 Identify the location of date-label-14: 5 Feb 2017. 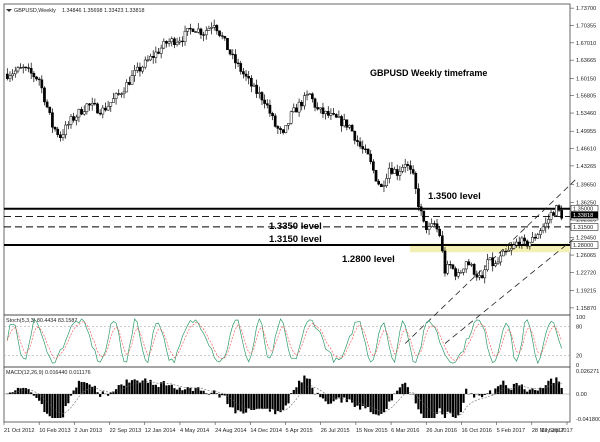
(511, 431).